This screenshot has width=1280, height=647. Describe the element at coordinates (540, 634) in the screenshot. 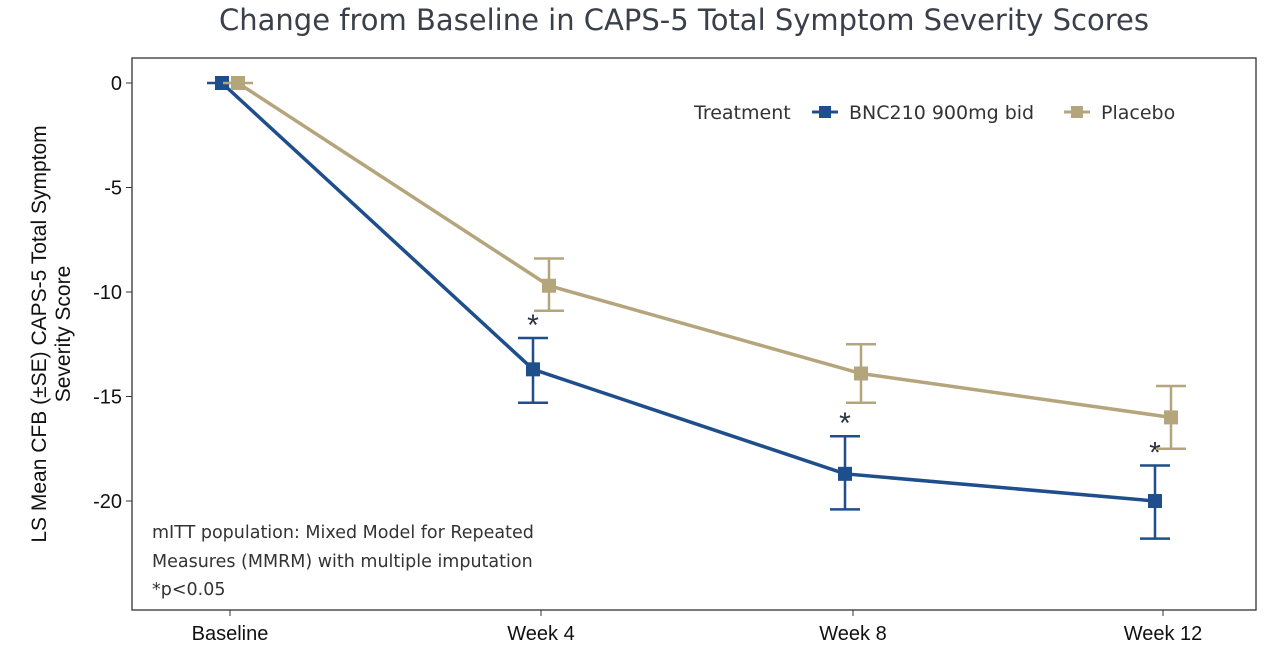

I see `x-tick-label: Week 4` at that location.